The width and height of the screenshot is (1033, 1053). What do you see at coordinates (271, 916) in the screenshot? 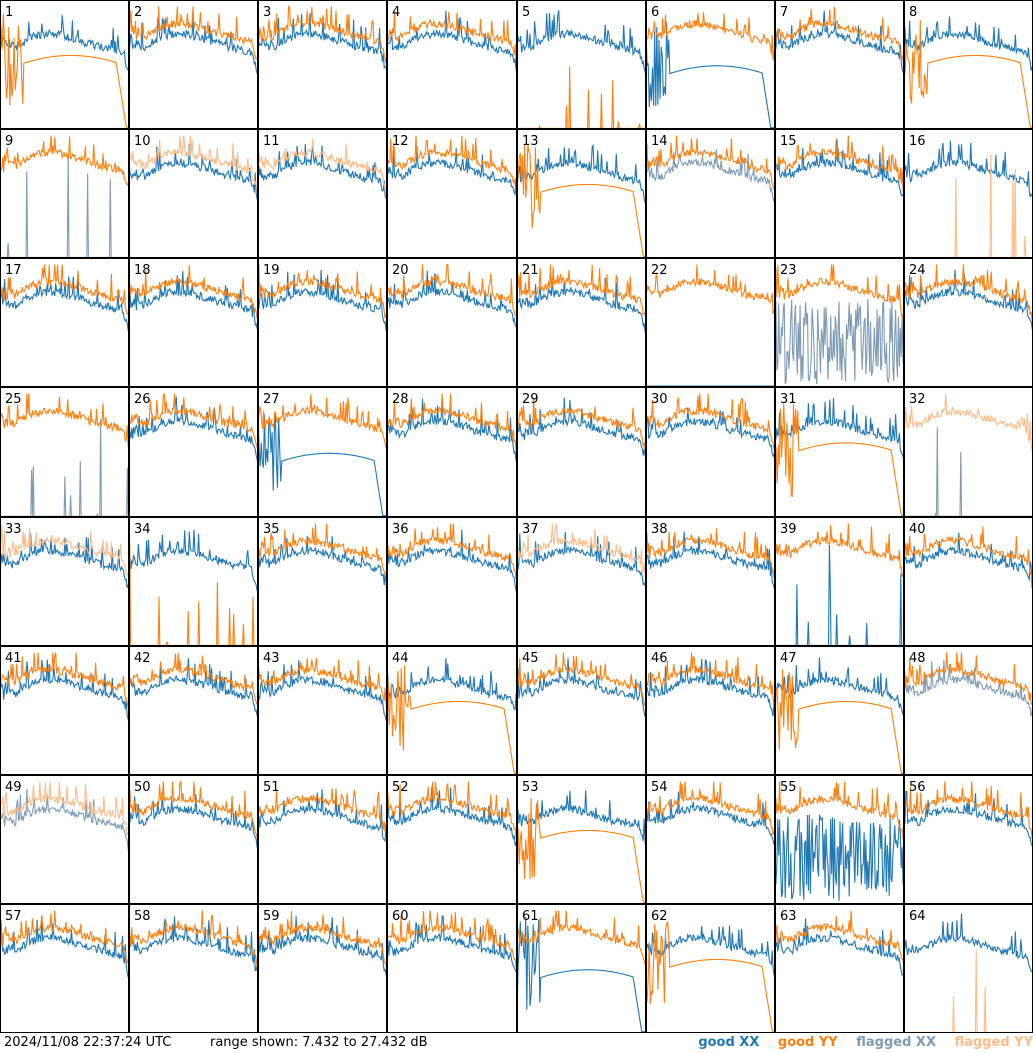
I see `panel-label: 59` at bounding box center [271, 916].